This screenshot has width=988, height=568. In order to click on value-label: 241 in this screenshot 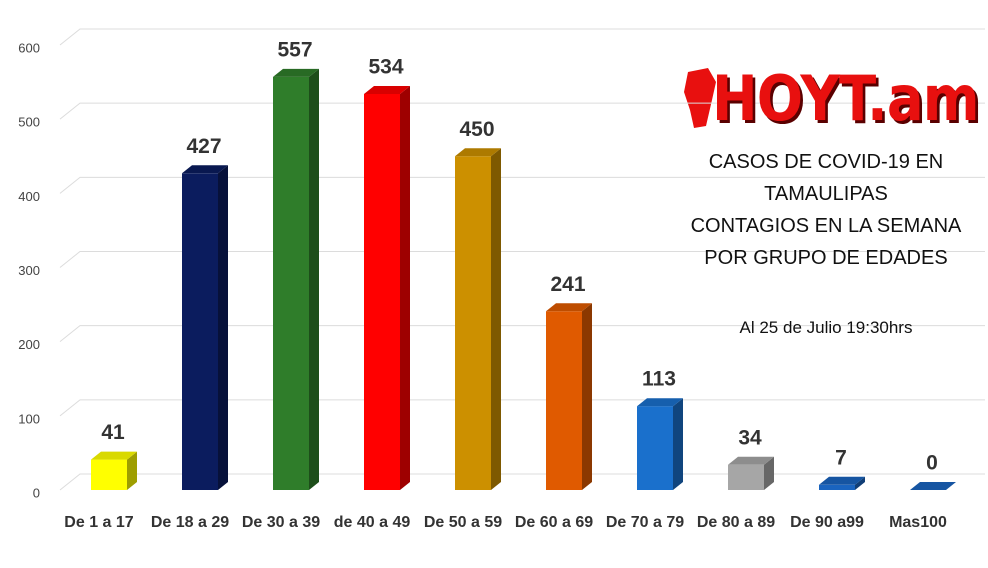, I will do `click(567, 284)`.